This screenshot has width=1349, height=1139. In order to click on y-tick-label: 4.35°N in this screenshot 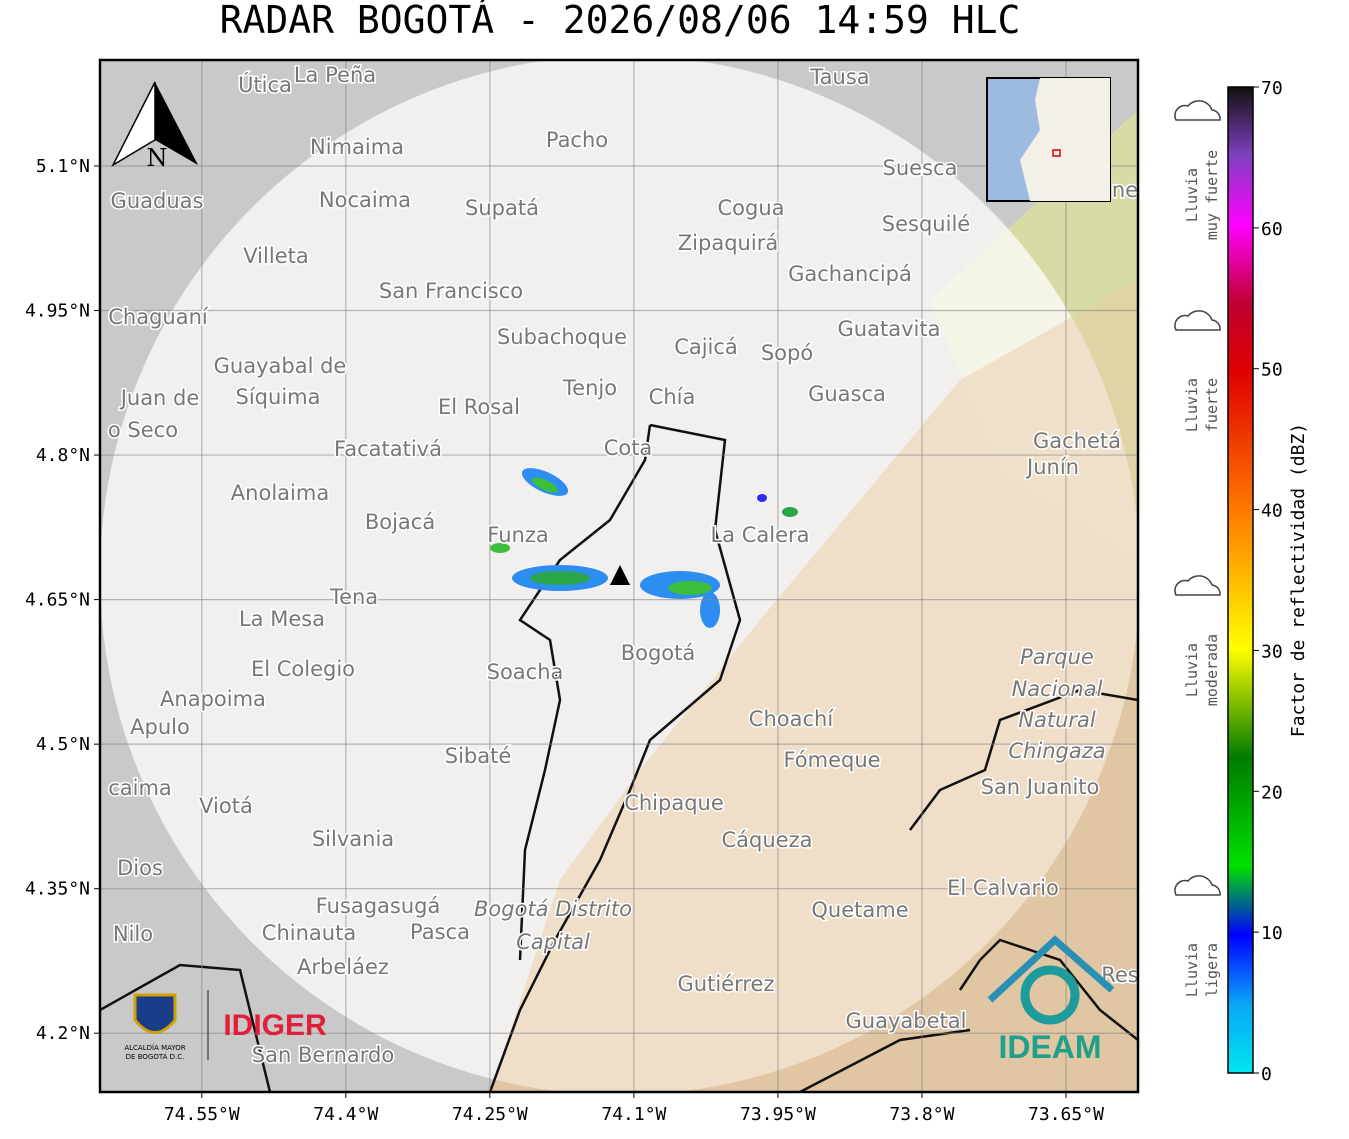, I will do `click(57, 889)`.